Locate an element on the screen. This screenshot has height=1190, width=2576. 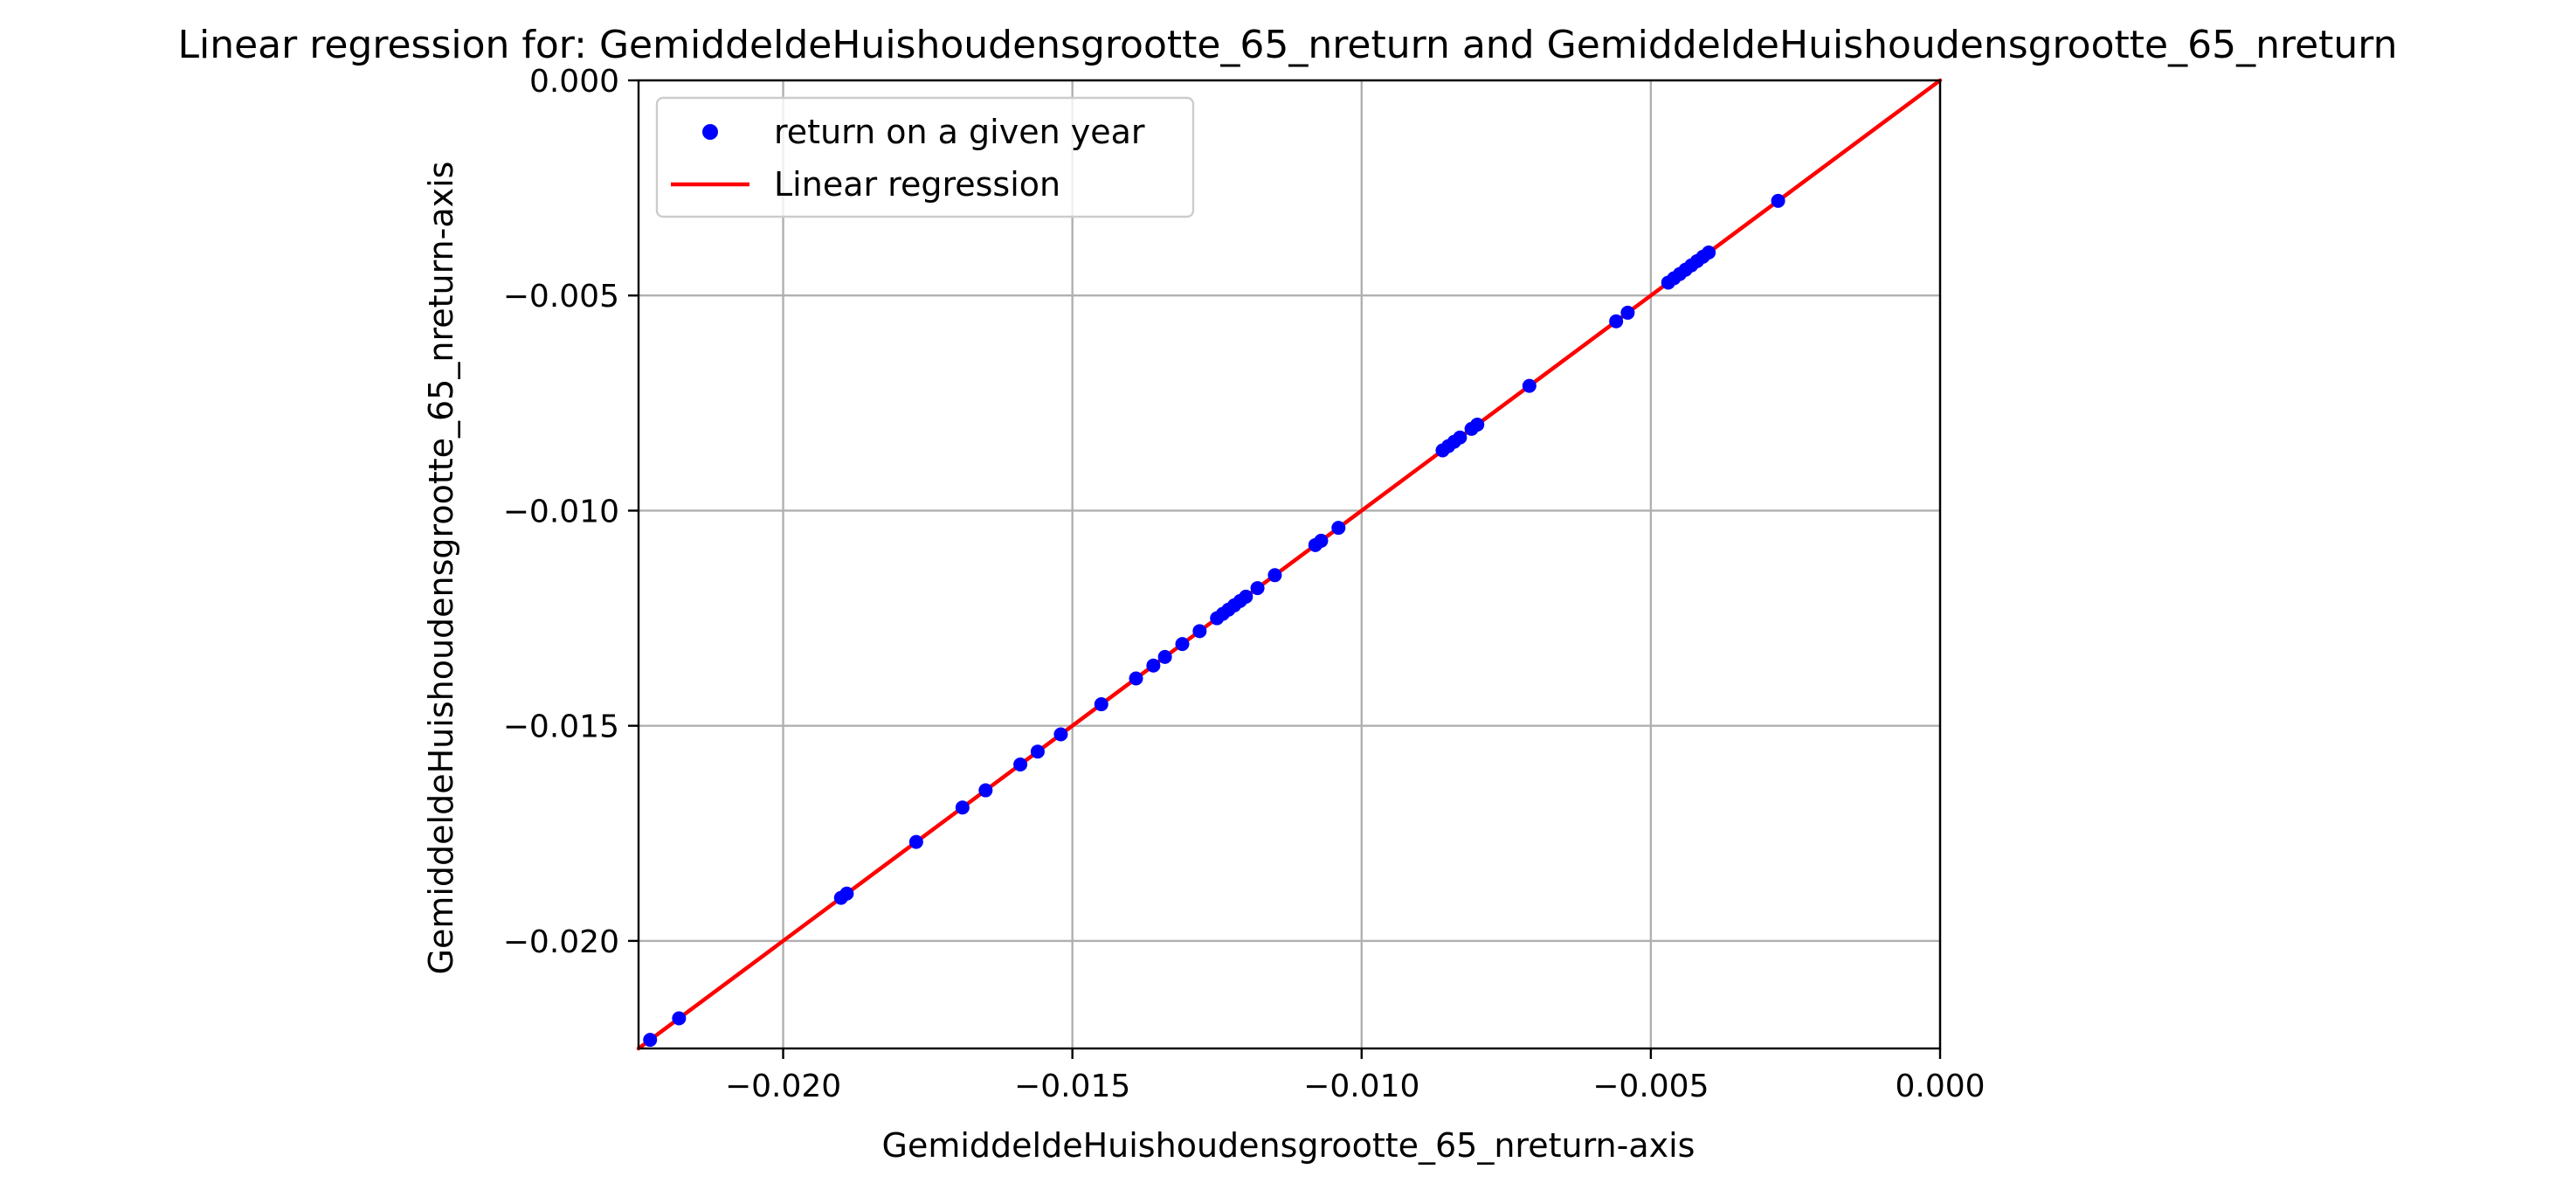
legend-scatter-label: return on a given year is located at coordinates (959, 132).